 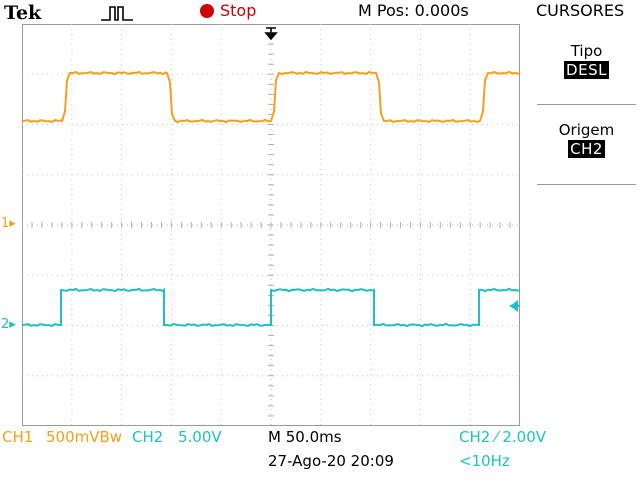 I want to click on ch1-marker-label: 1, so click(x=5, y=223).